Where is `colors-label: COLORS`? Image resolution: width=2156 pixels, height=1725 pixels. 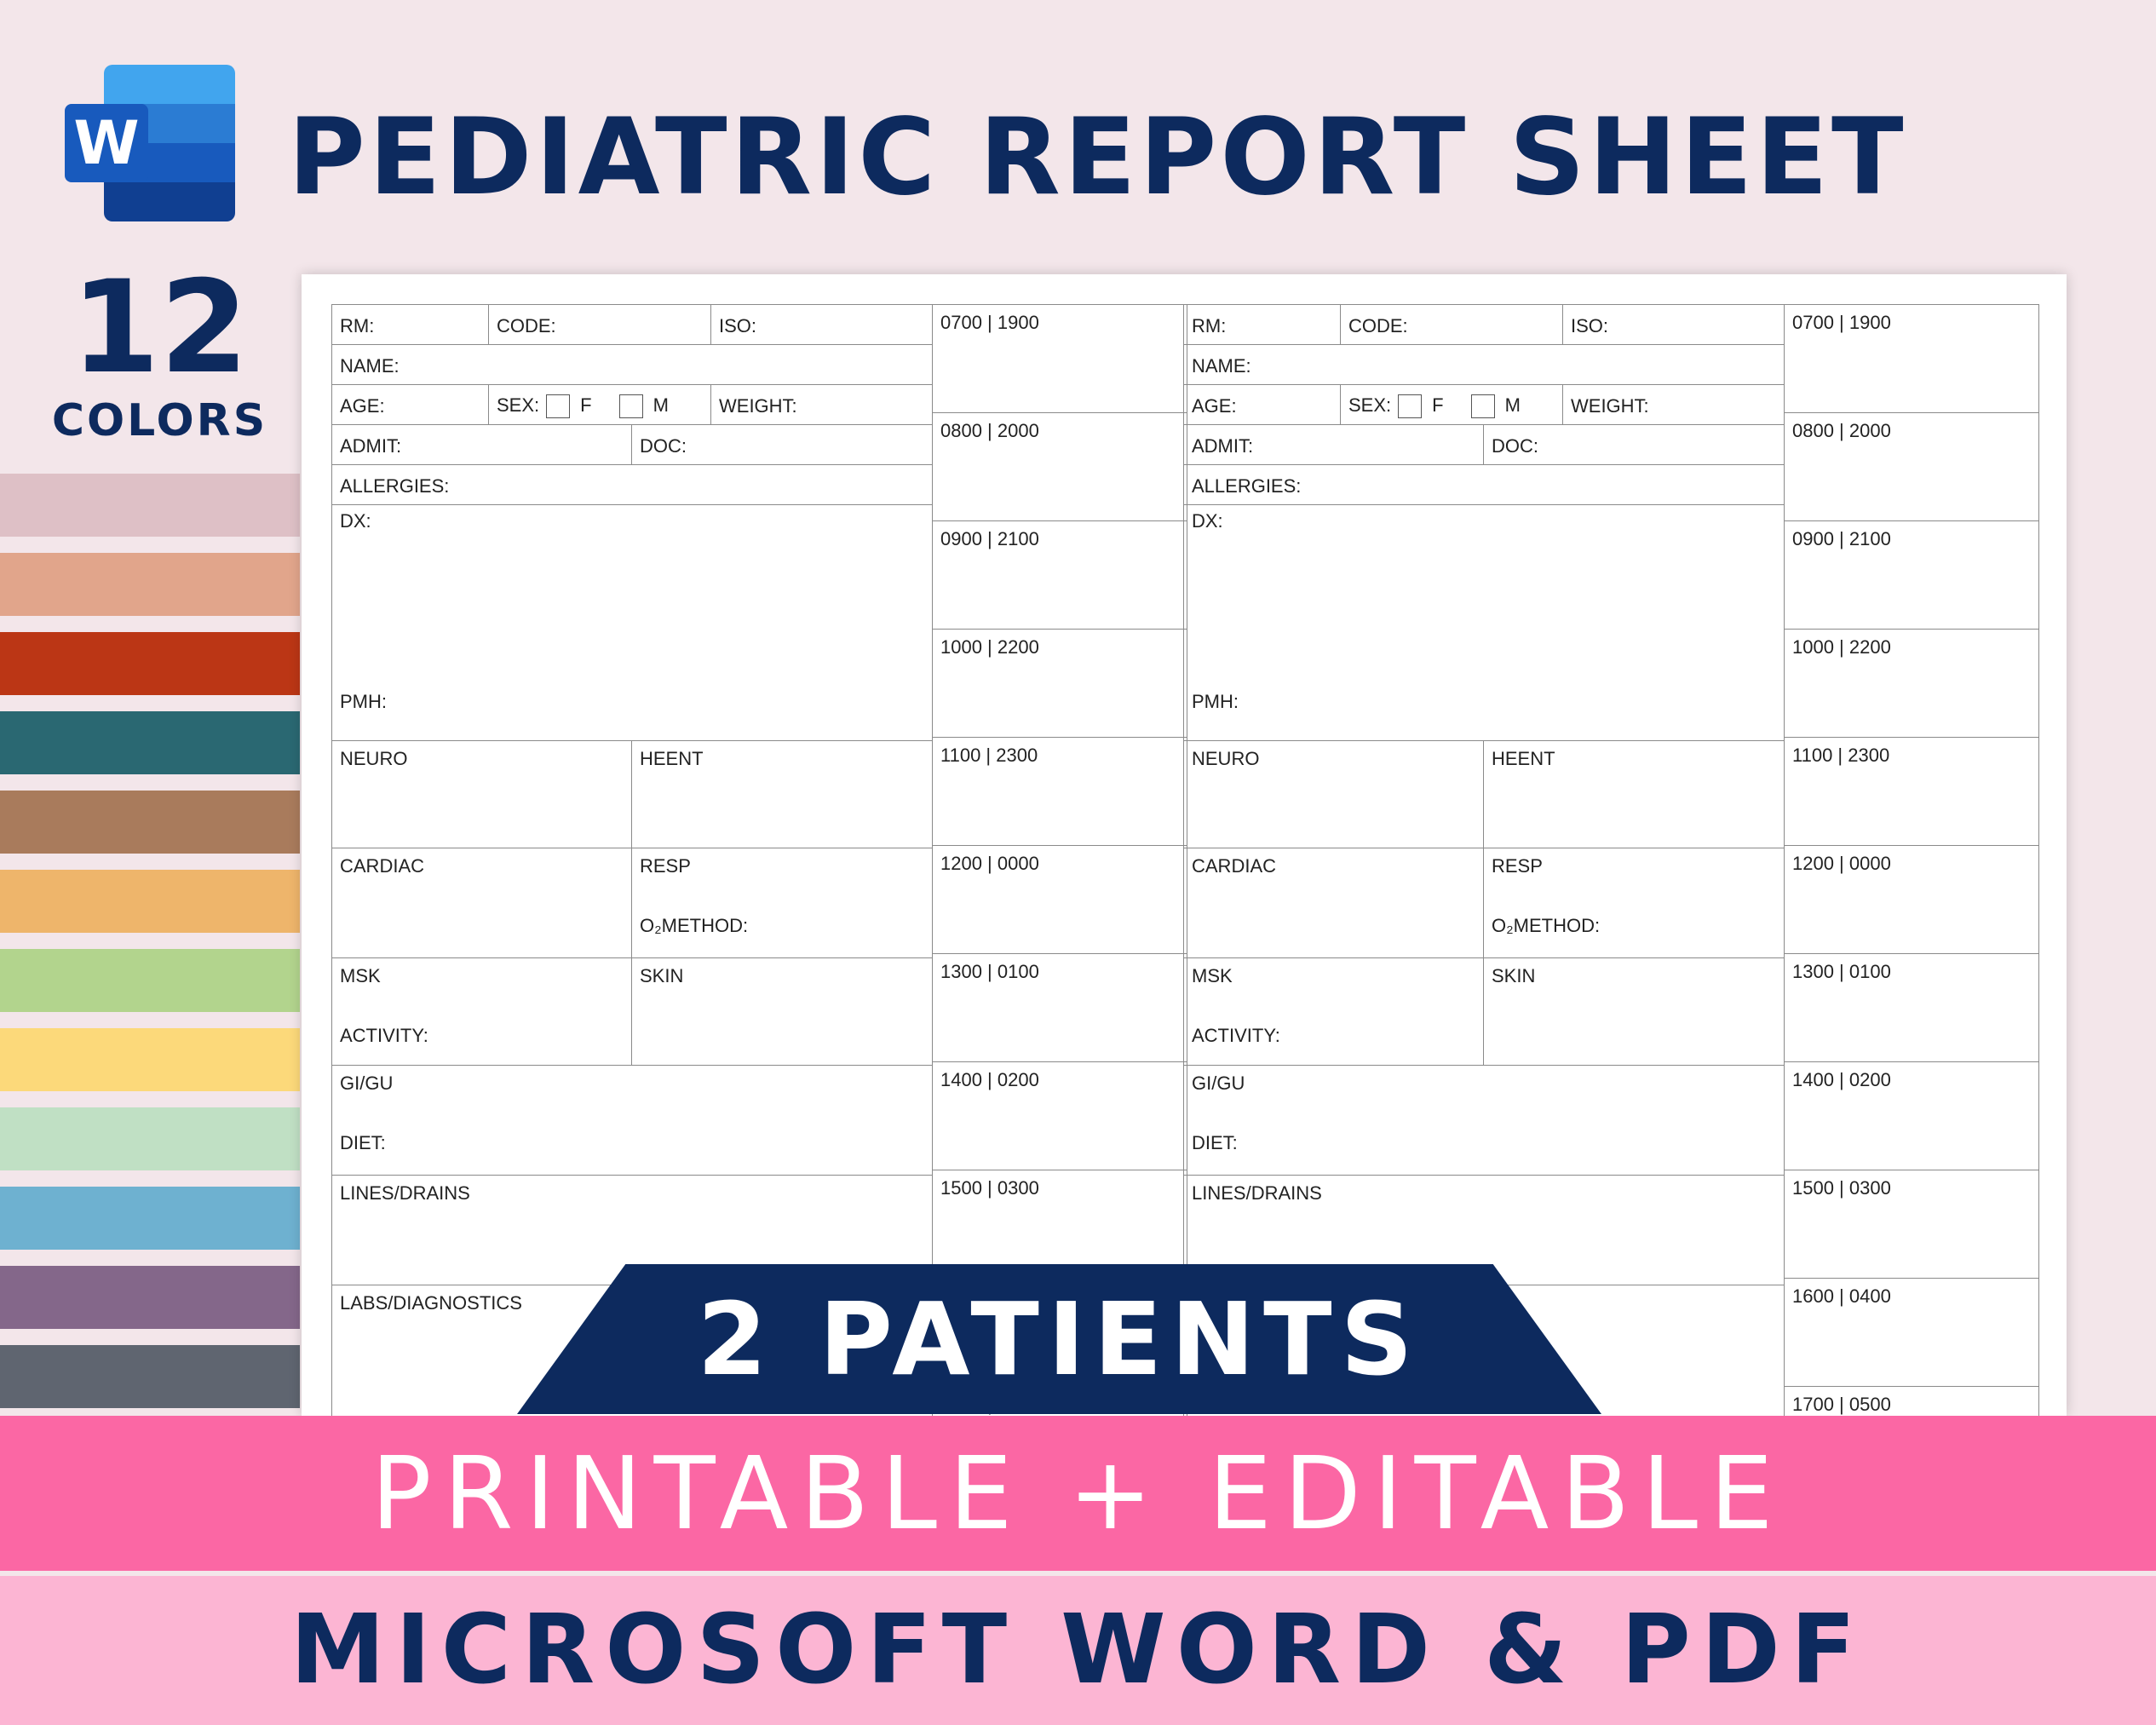 colors-label: COLORS is located at coordinates (159, 421).